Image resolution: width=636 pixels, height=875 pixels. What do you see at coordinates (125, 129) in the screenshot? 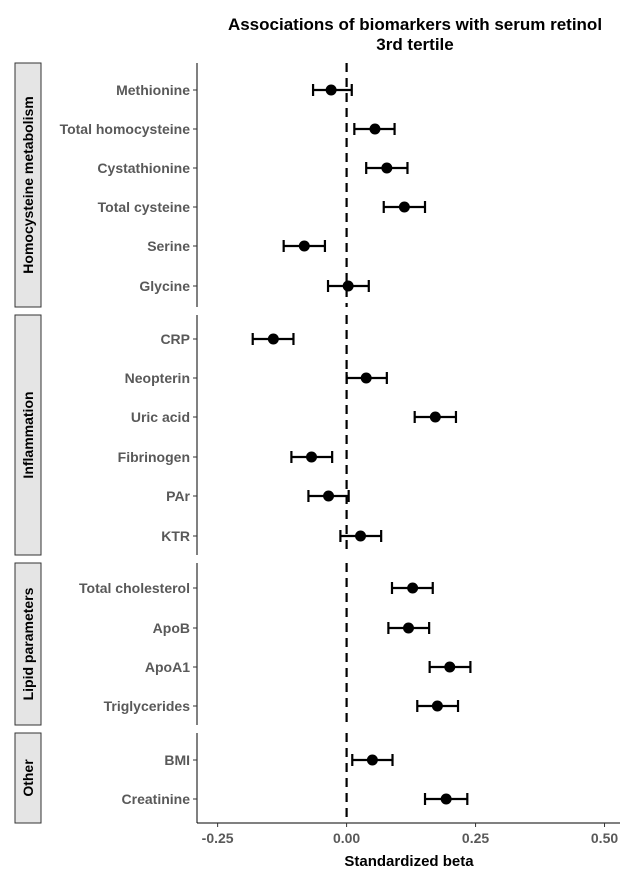
I see `y-tick-label-total-homocysteine: Total homocysteine` at bounding box center [125, 129].